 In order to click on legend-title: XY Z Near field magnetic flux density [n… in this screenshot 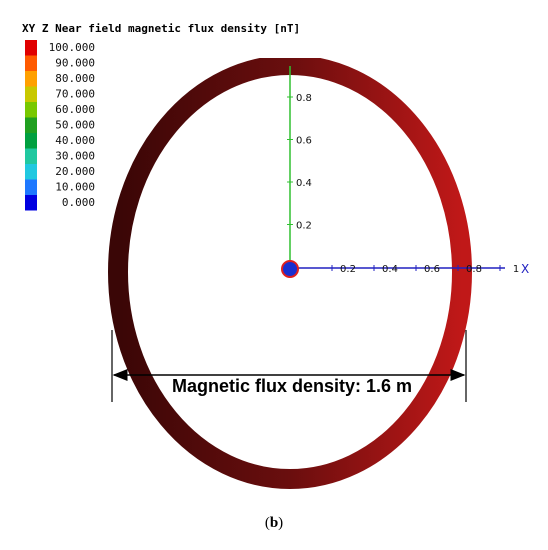, I will do `click(161, 28)`.